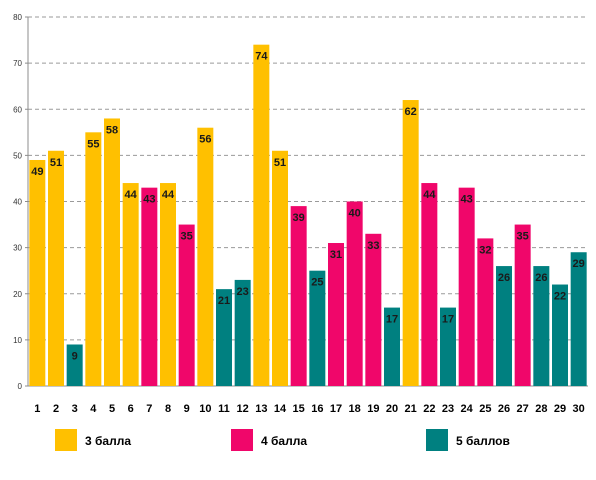 This screenshot has height=480, width=596. I want to click on data-label: 40, so click(355, 214).